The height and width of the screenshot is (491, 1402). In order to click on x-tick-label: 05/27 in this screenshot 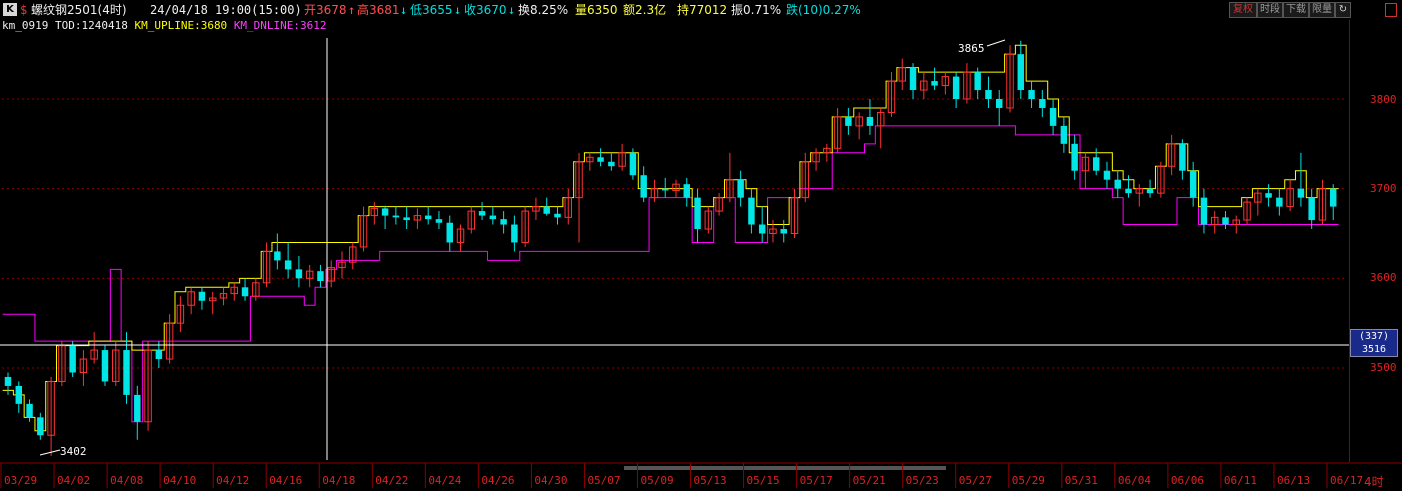, I will do `click(975, 480)`.